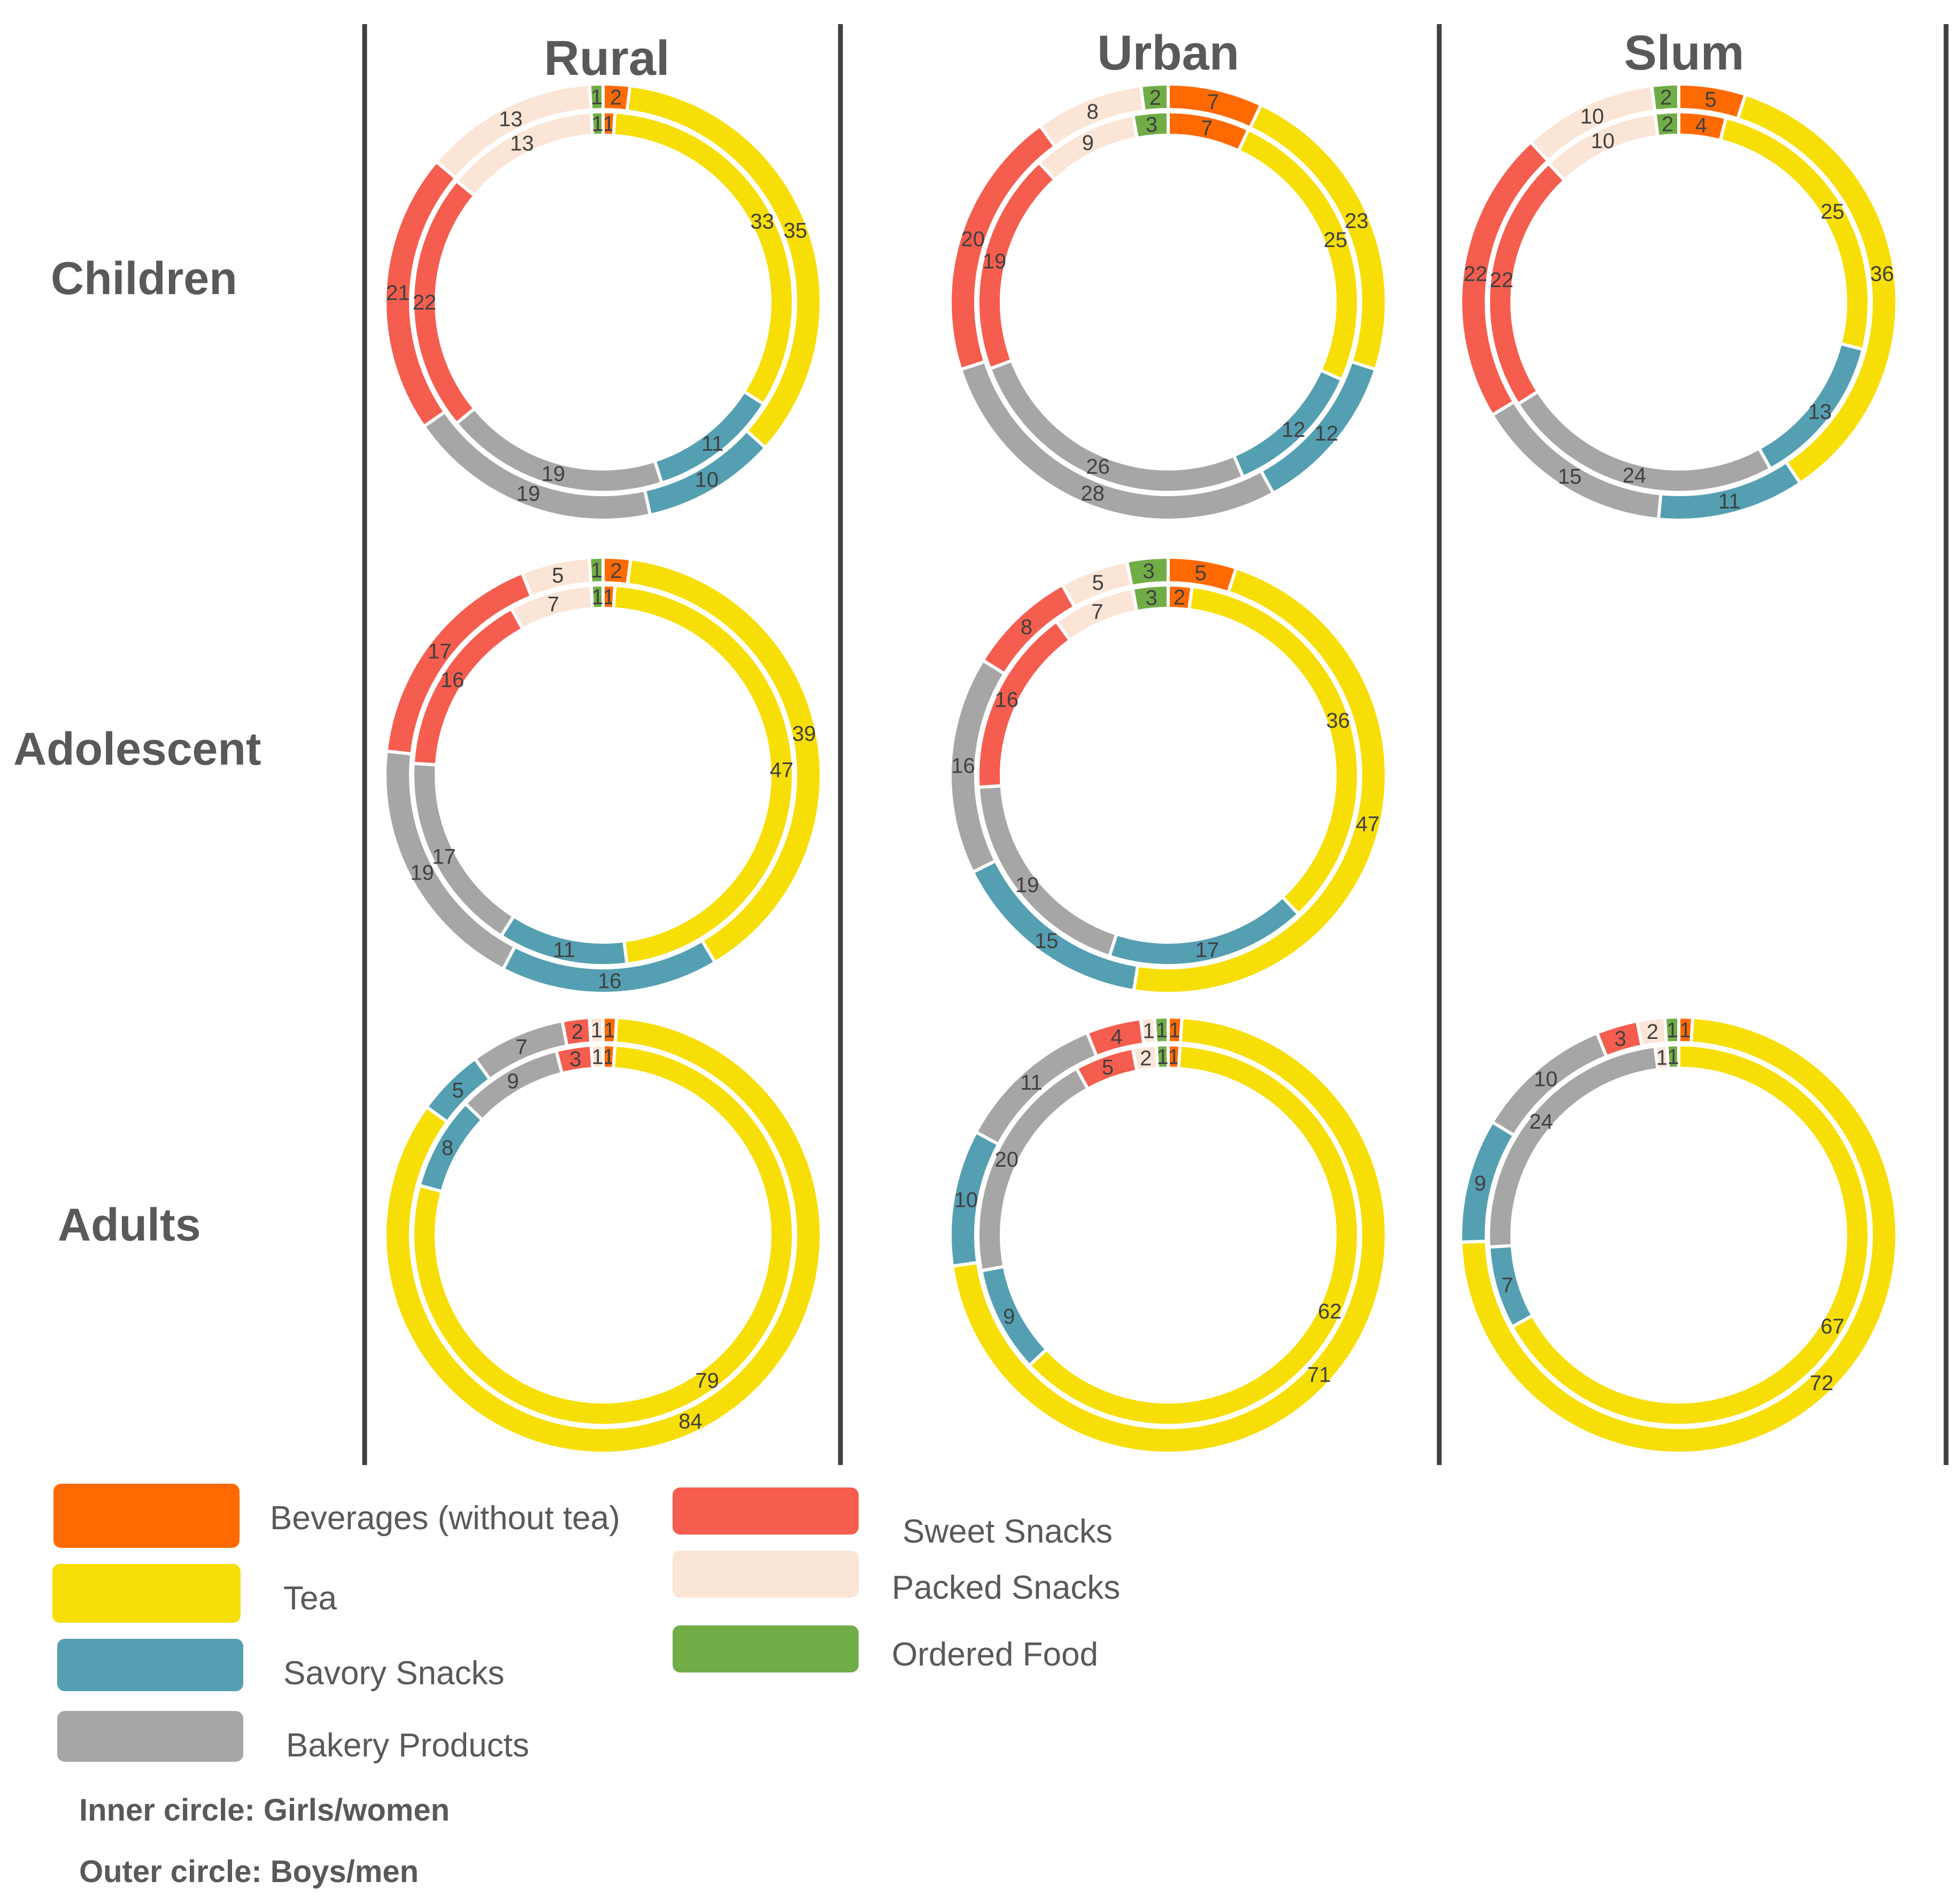  I want to click on rural-adults-inner-label-tea: 79, so click(707, 1380).